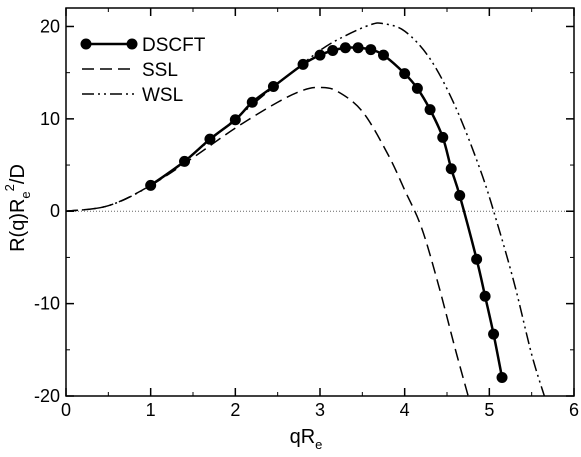 Image resolution: width=581 pixels, height=457 pixels. Describe the element at coordinates (55, 211) in the screenshot. I see `y-tick-label: 0` at that location.